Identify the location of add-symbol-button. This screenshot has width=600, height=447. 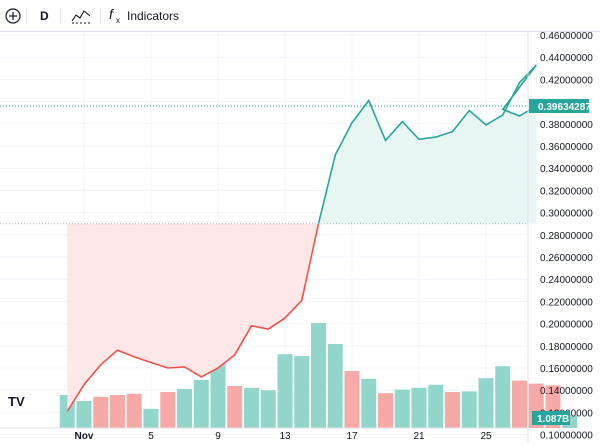
(13, 16).